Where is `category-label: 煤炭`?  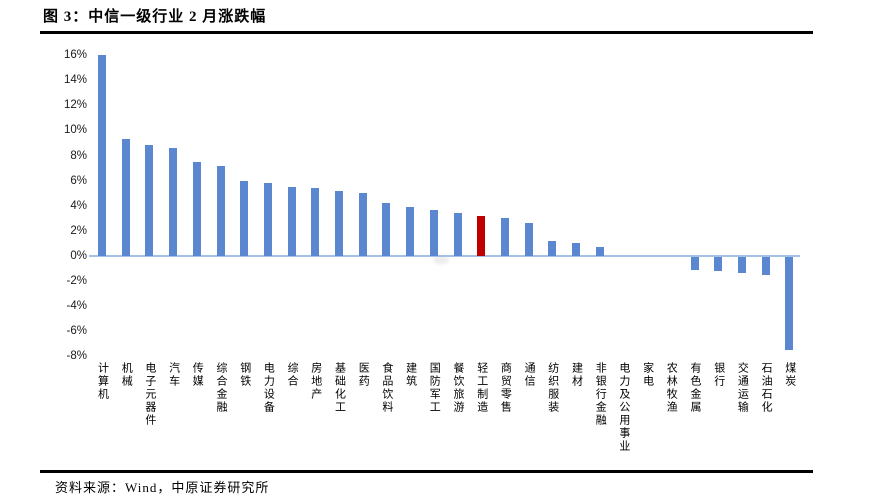 category-label: 煤炭 is located at coordinates (789, 375).